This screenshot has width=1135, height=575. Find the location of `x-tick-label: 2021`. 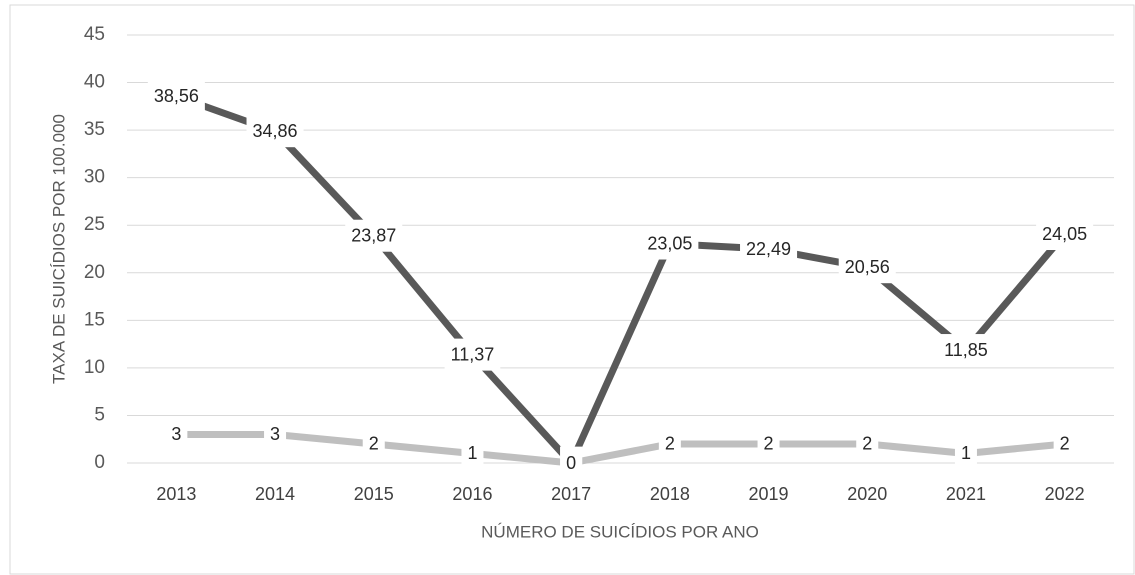

x-tick-label: 2021 is located at coordinates (966, 494).